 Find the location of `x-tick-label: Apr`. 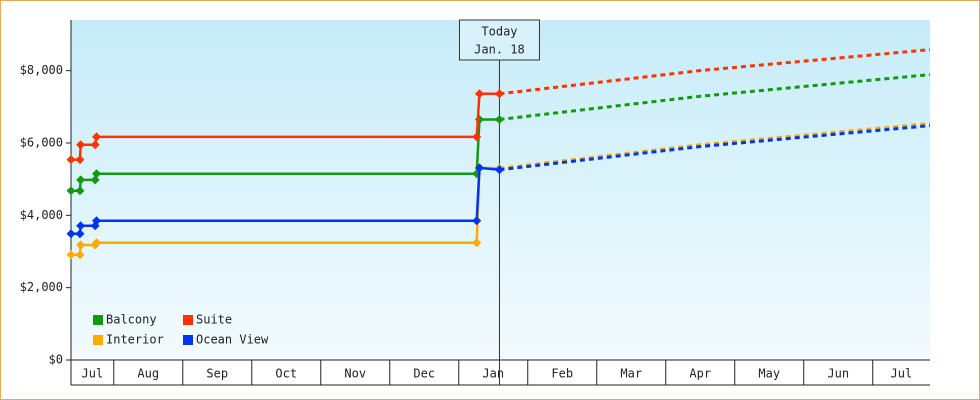

x-tick-label: Apr is located at coordinates (700, 374).